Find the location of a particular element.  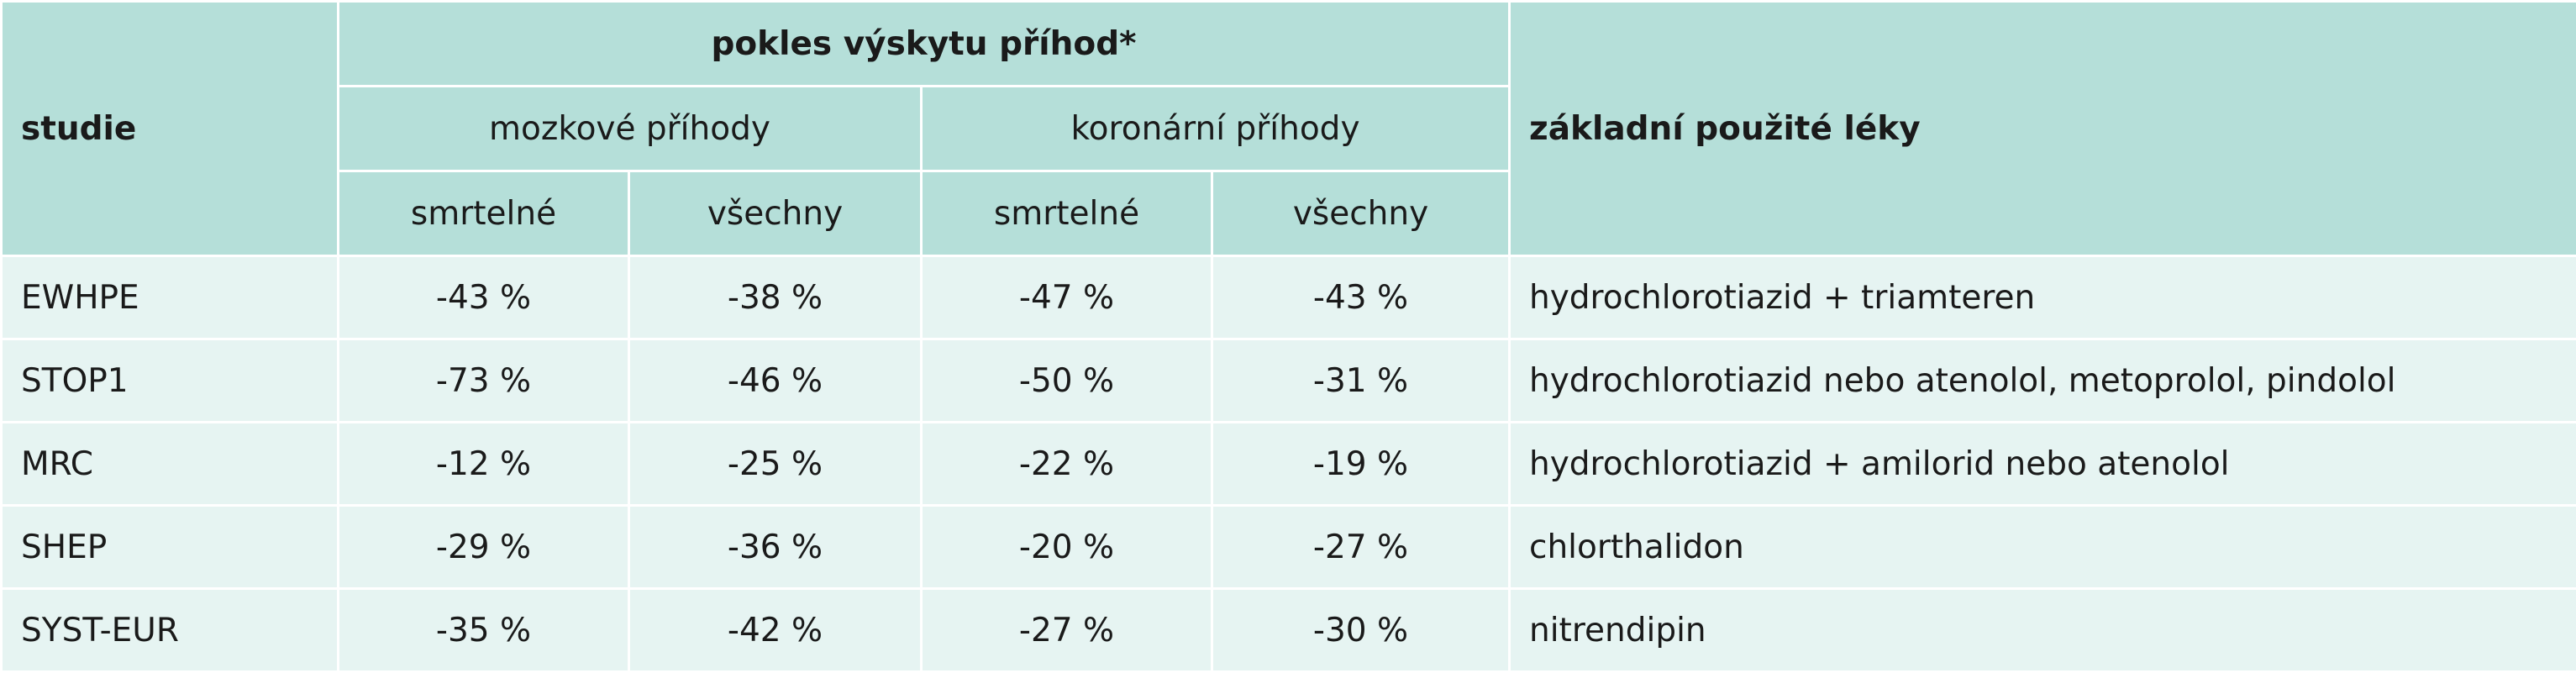

study-cell: STOP1 is located at coordinates (170, 381).